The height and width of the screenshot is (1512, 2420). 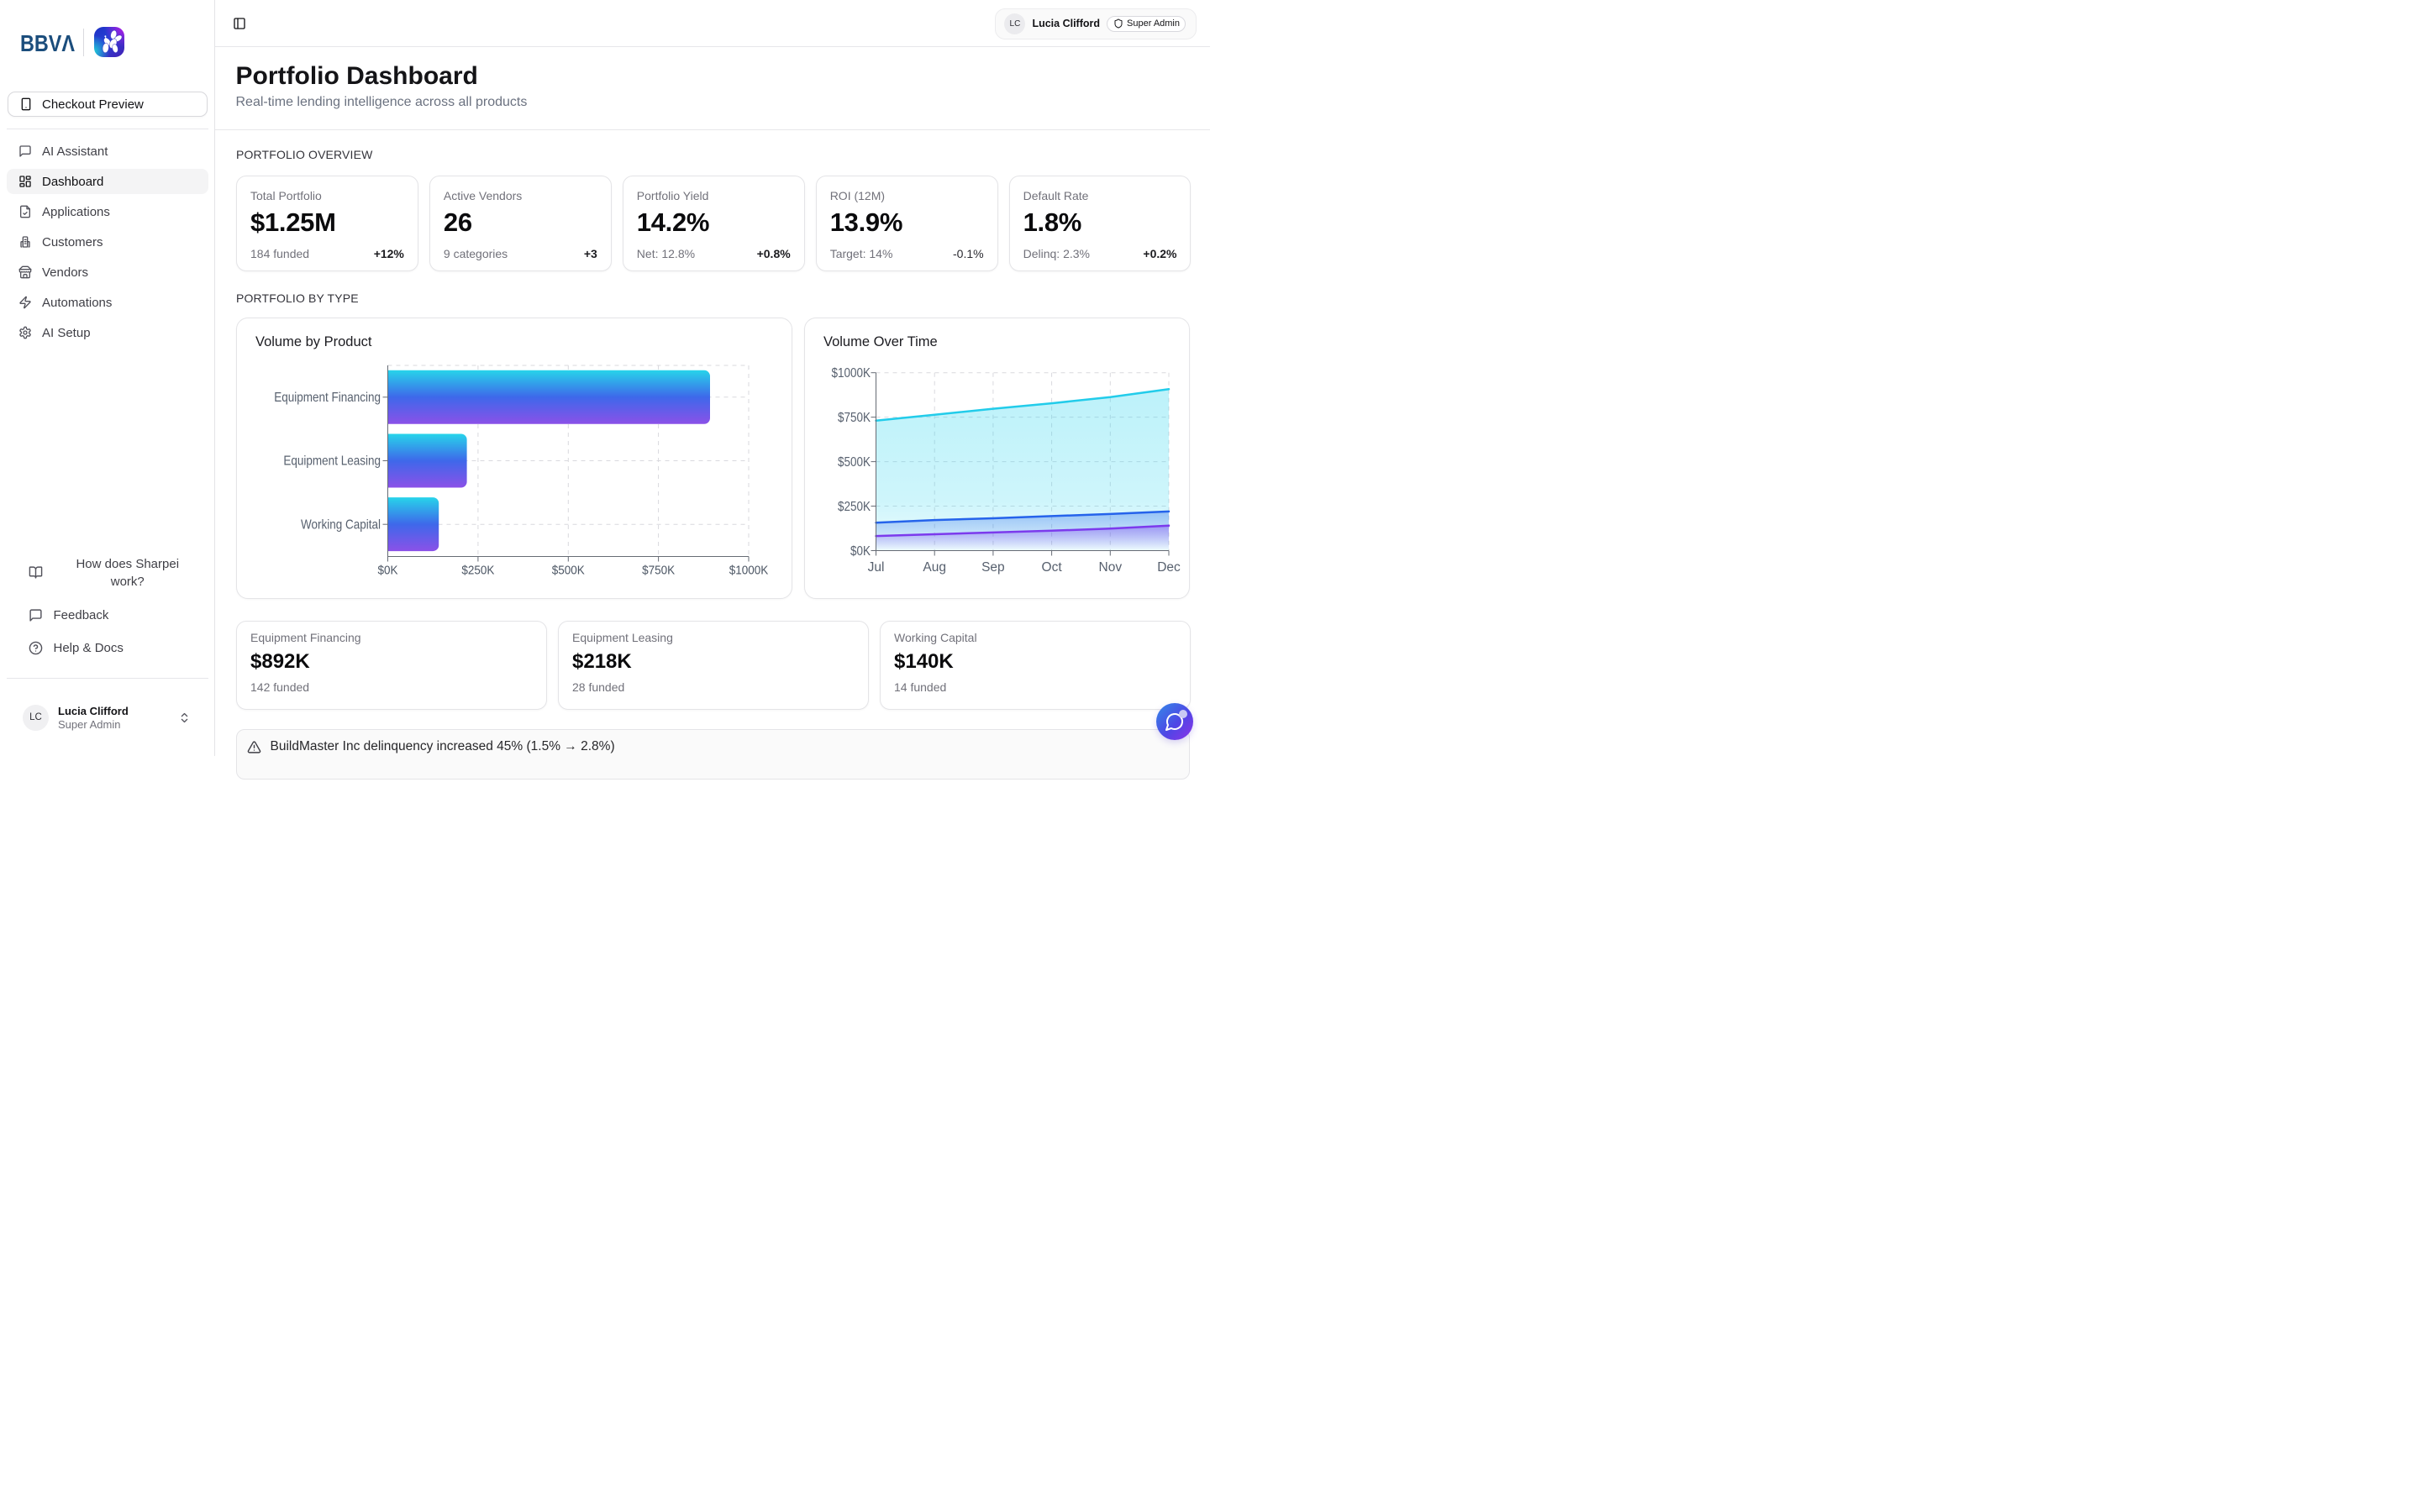 I want to click on svg-text: Dec, so click(x=1169, y=567).